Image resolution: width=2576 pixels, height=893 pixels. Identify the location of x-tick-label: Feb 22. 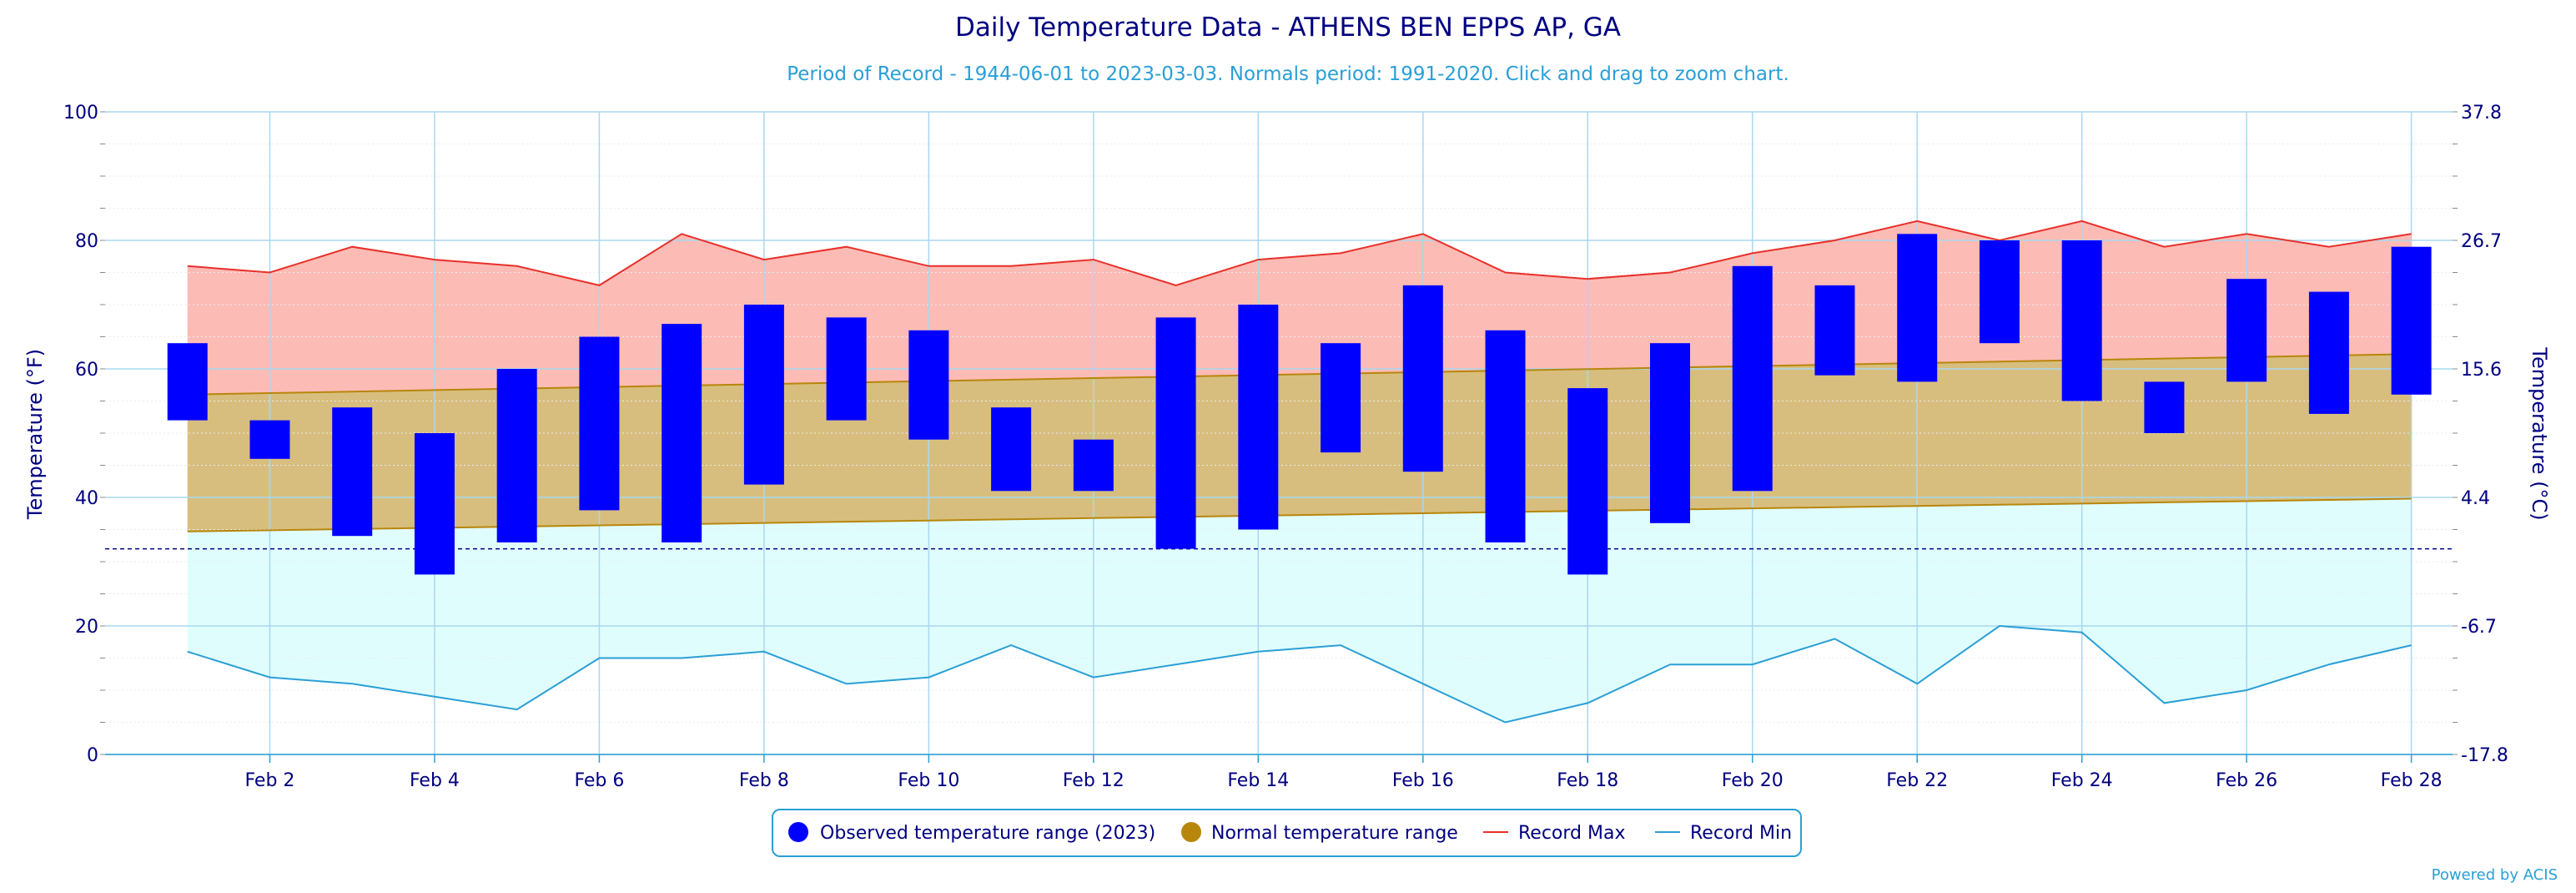
(1917, 780).